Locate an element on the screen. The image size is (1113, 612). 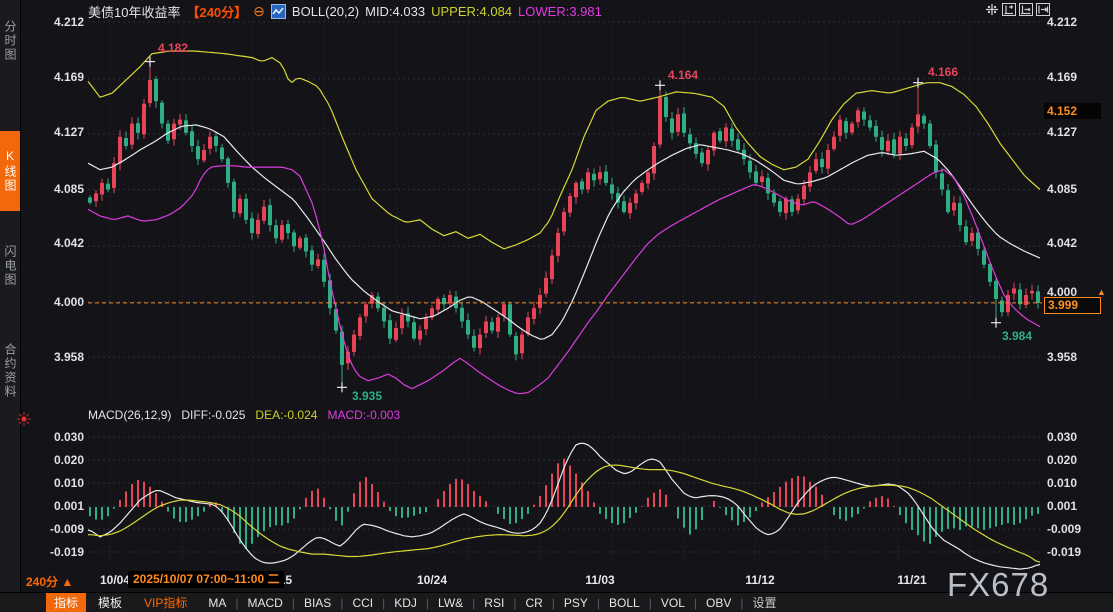
toolbar-item-VIP指标: VIP指标 is located at coordinates (166, 603).